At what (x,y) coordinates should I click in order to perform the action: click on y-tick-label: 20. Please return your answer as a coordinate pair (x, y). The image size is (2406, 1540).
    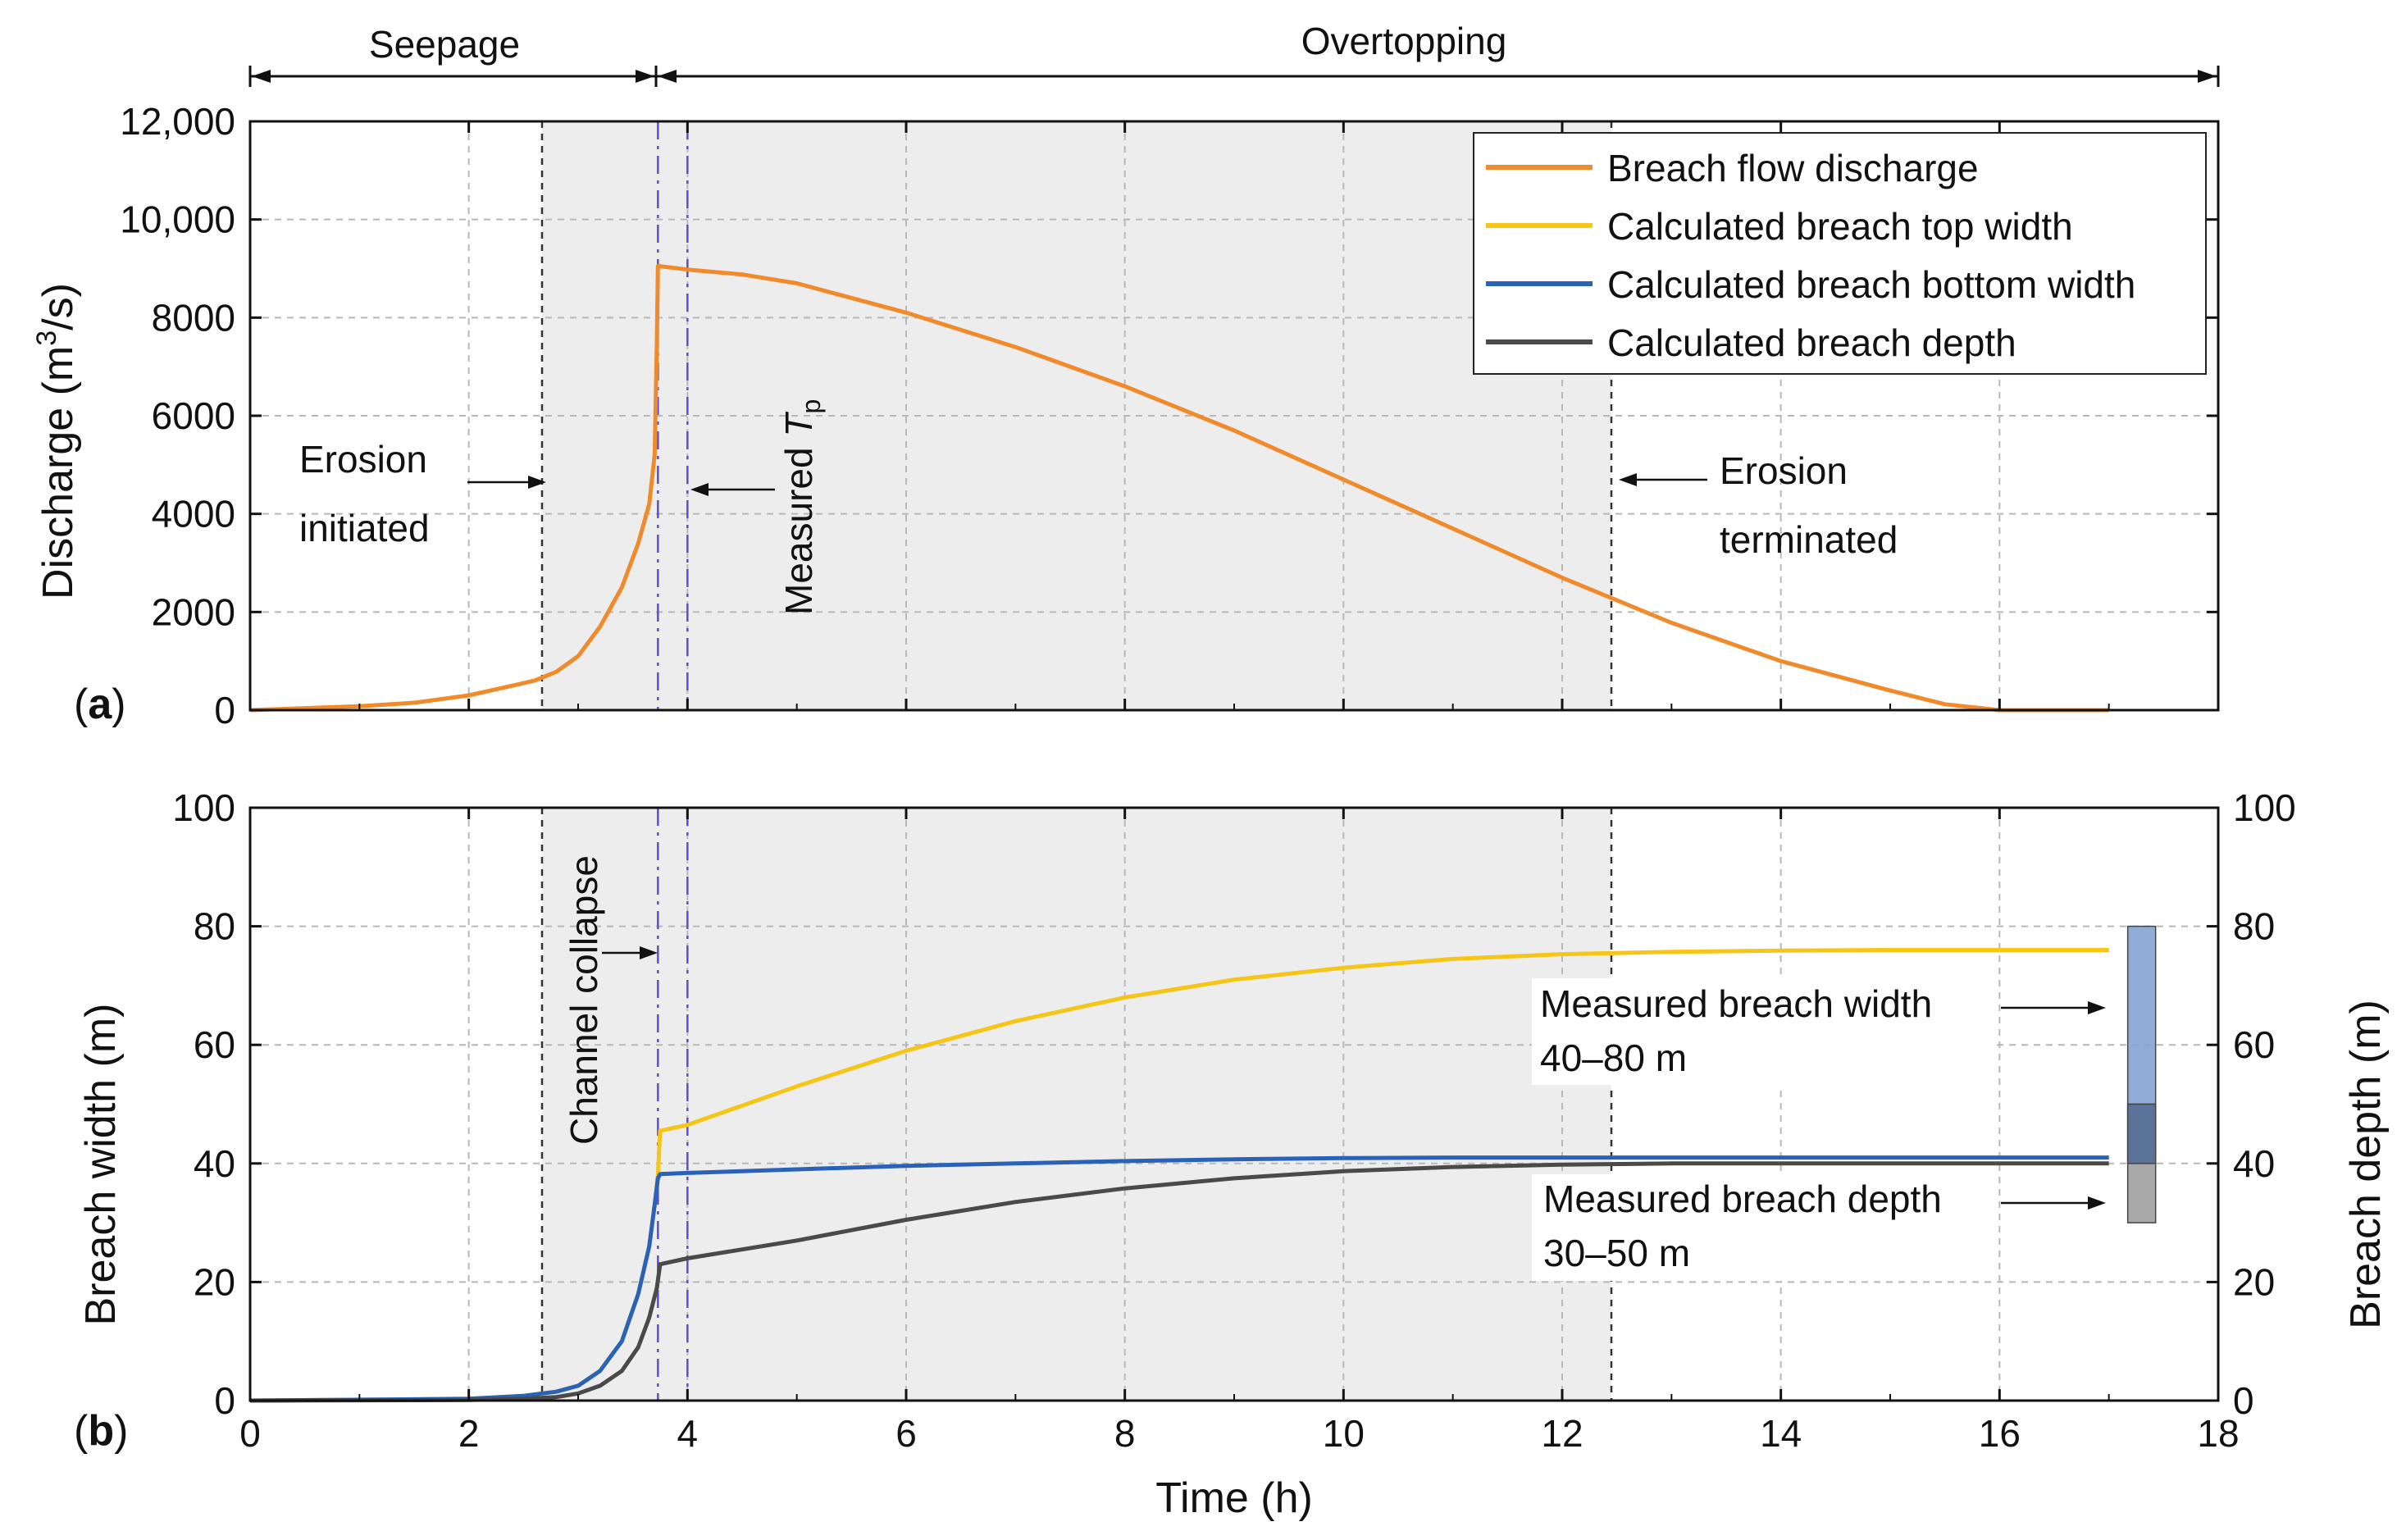
    Looking at the image, I should click on (214, 1281).